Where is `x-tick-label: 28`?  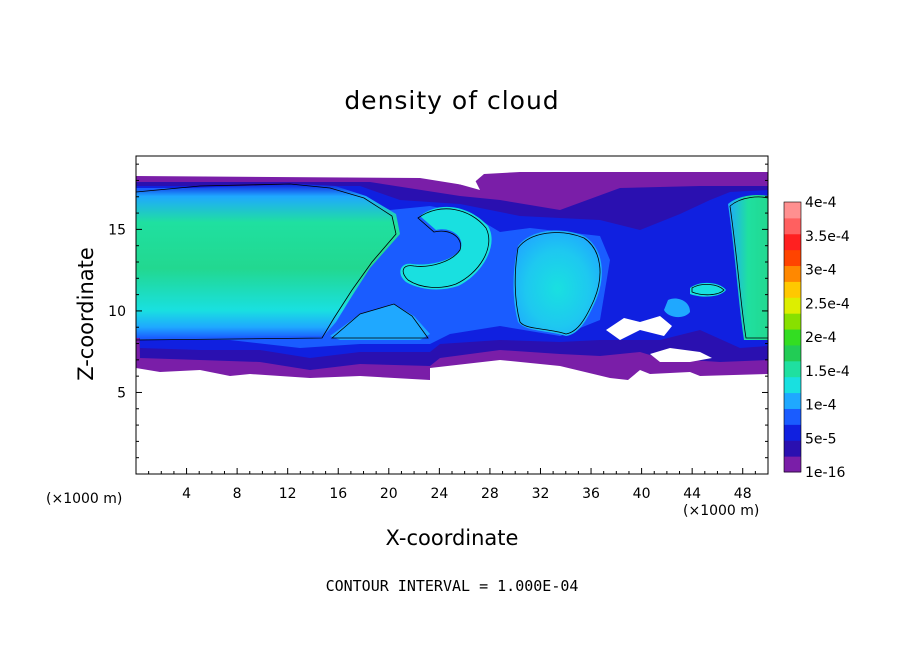 x-tick-label: 28 is located at coordinates (490, 494).